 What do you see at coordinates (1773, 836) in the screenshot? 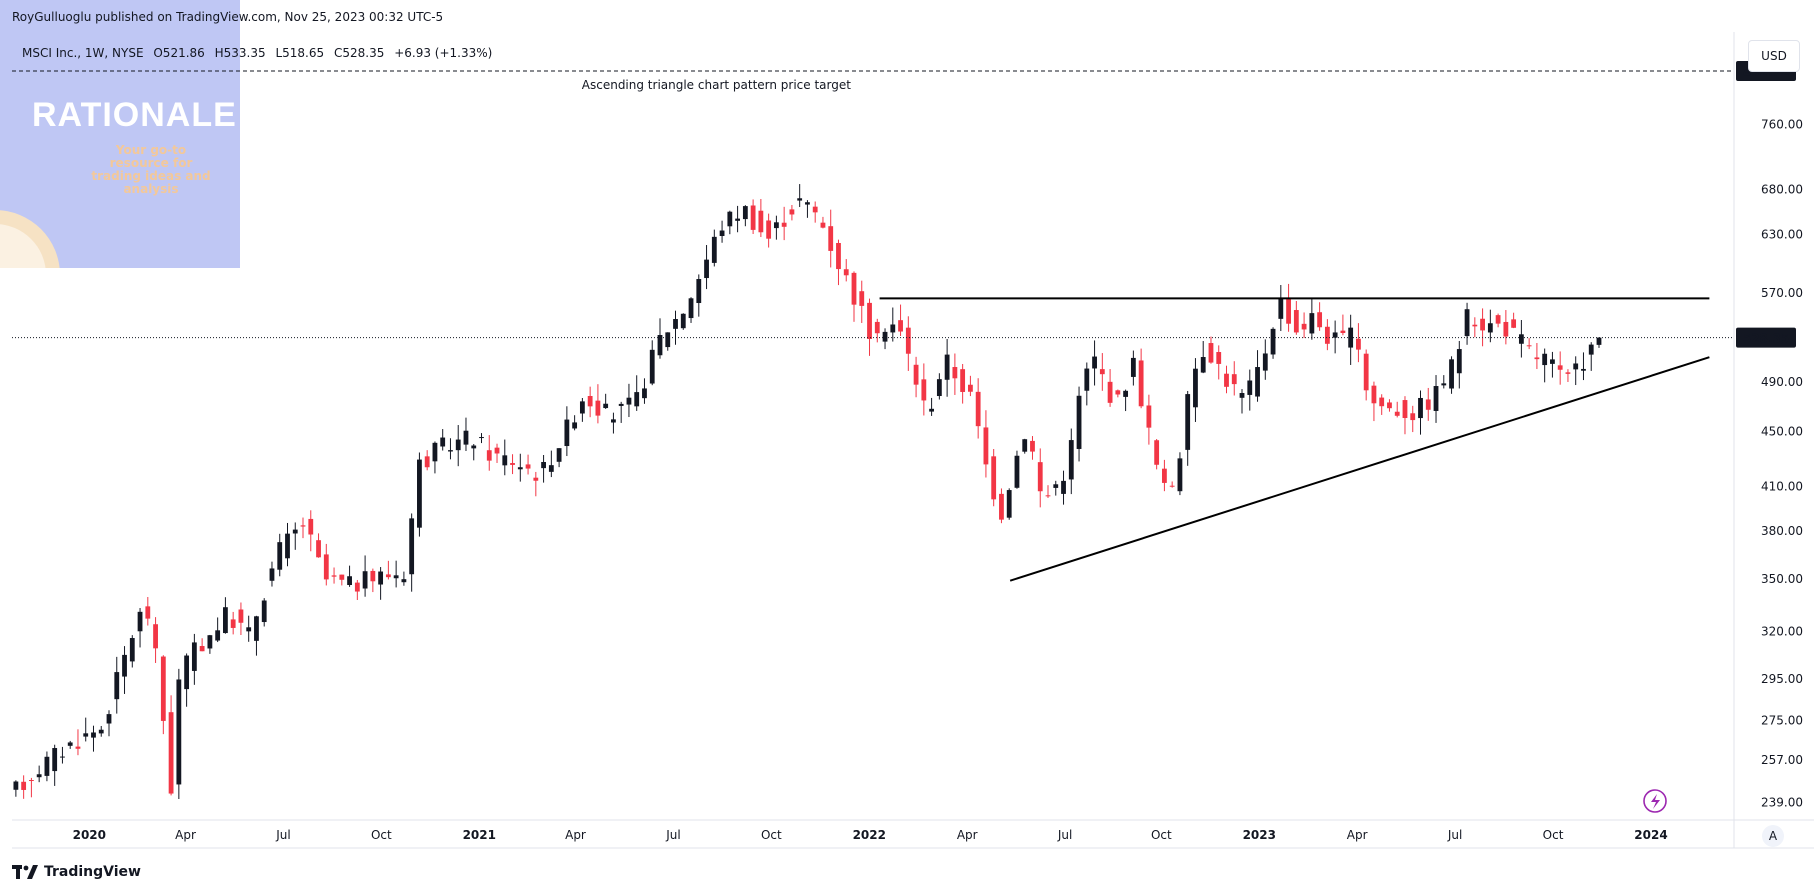
I see `auto-scale-button: A` at bounding box center [1773, 836].